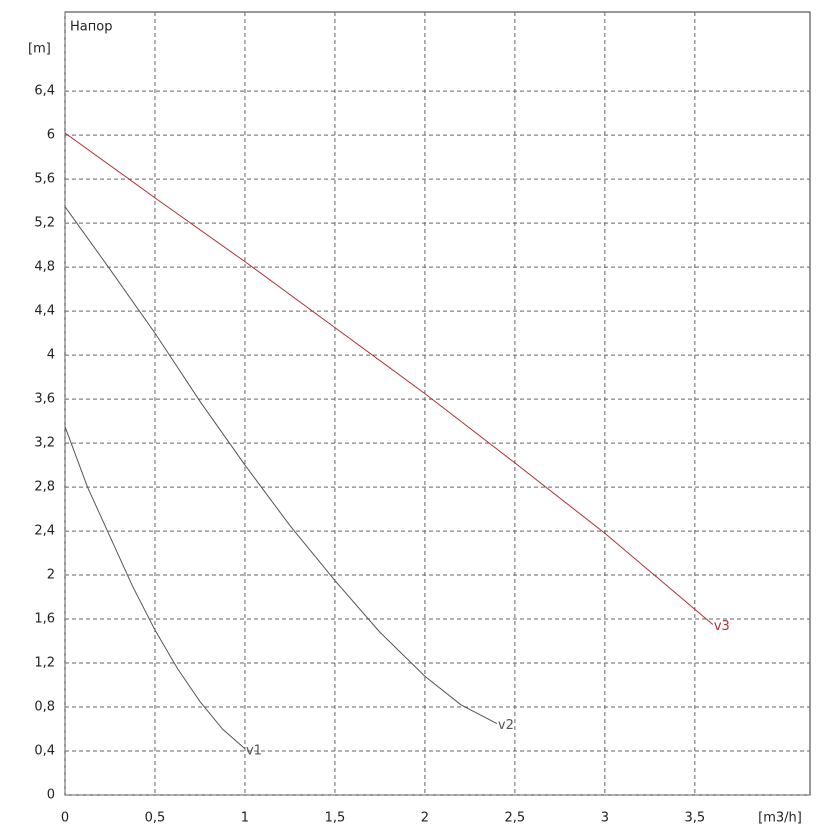  Describe the element at coordinates (155, 818) in the screenshot. I see `x-tick-label: 0,5` at that location.